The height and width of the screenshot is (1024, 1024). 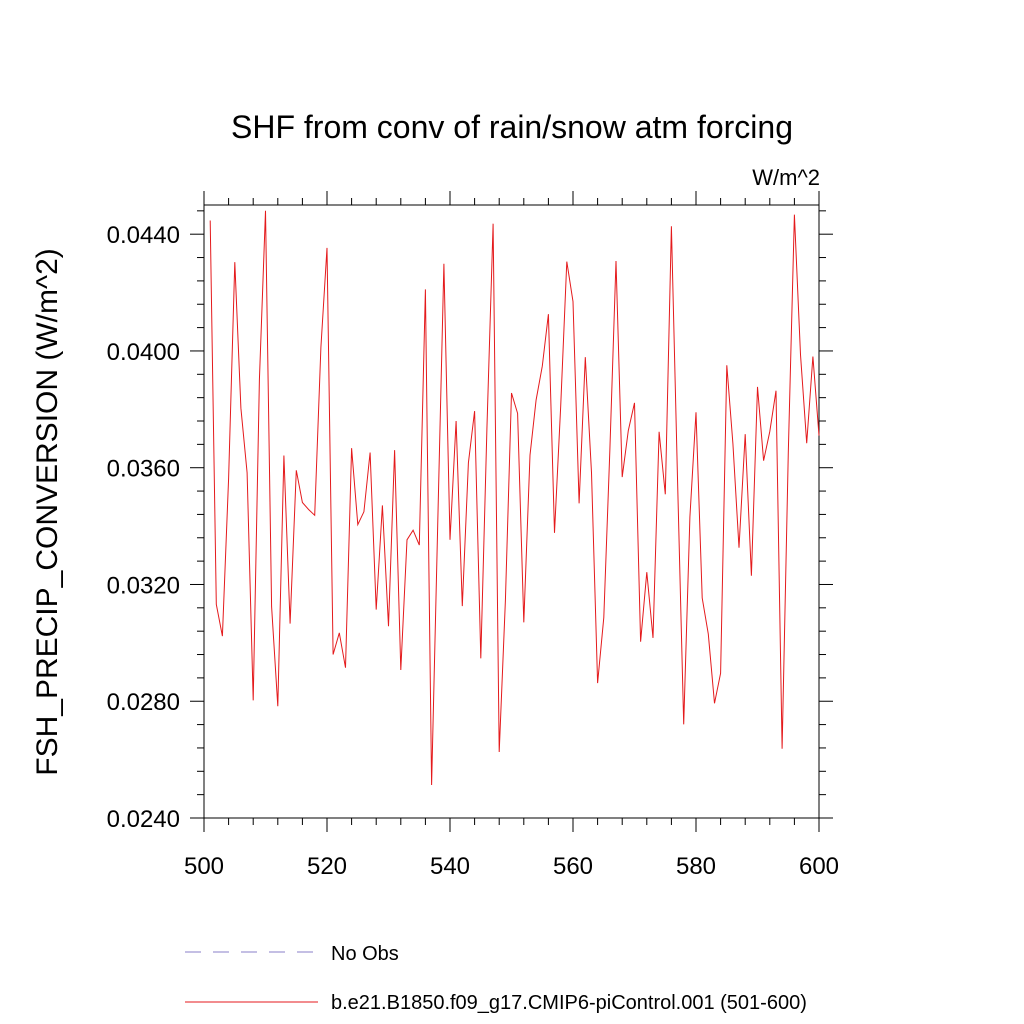 I want to click on x-tick-label: 580, so click(x=696, y=866).